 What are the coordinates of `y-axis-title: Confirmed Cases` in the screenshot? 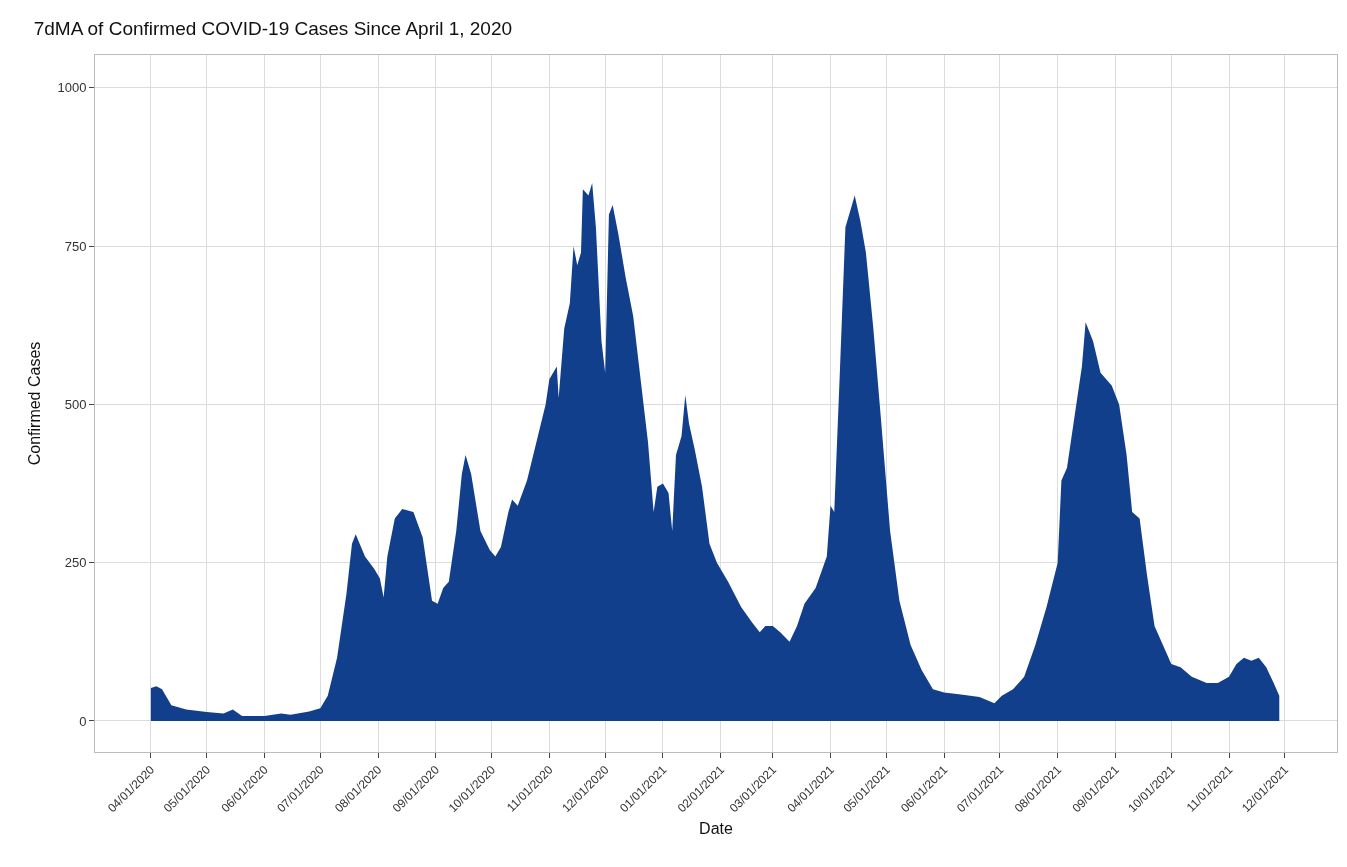 It's located at (35, 403).